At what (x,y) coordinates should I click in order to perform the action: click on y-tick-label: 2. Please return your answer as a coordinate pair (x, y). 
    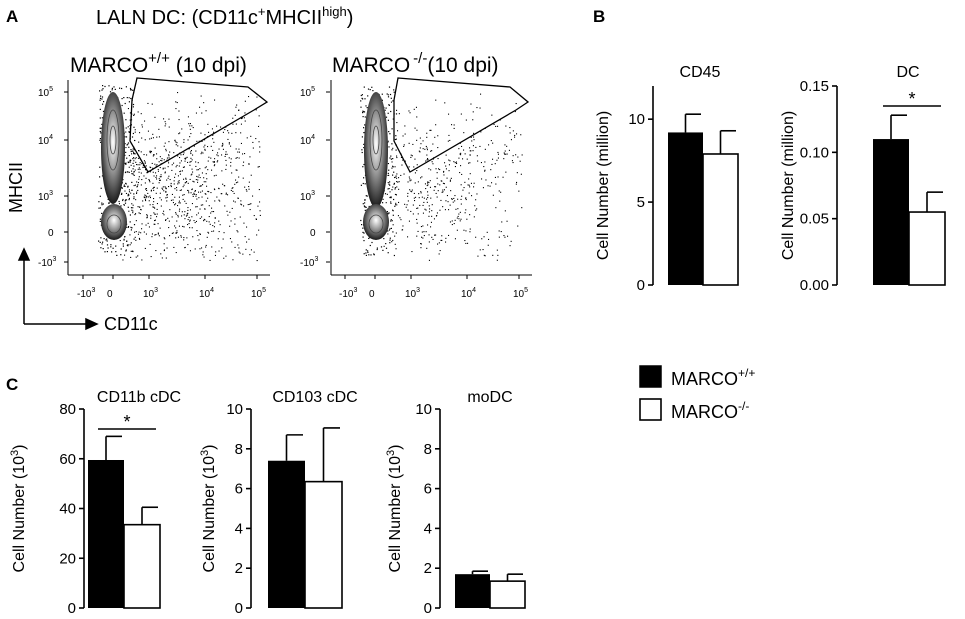
    Looking at the image, I should click on (428, 568).